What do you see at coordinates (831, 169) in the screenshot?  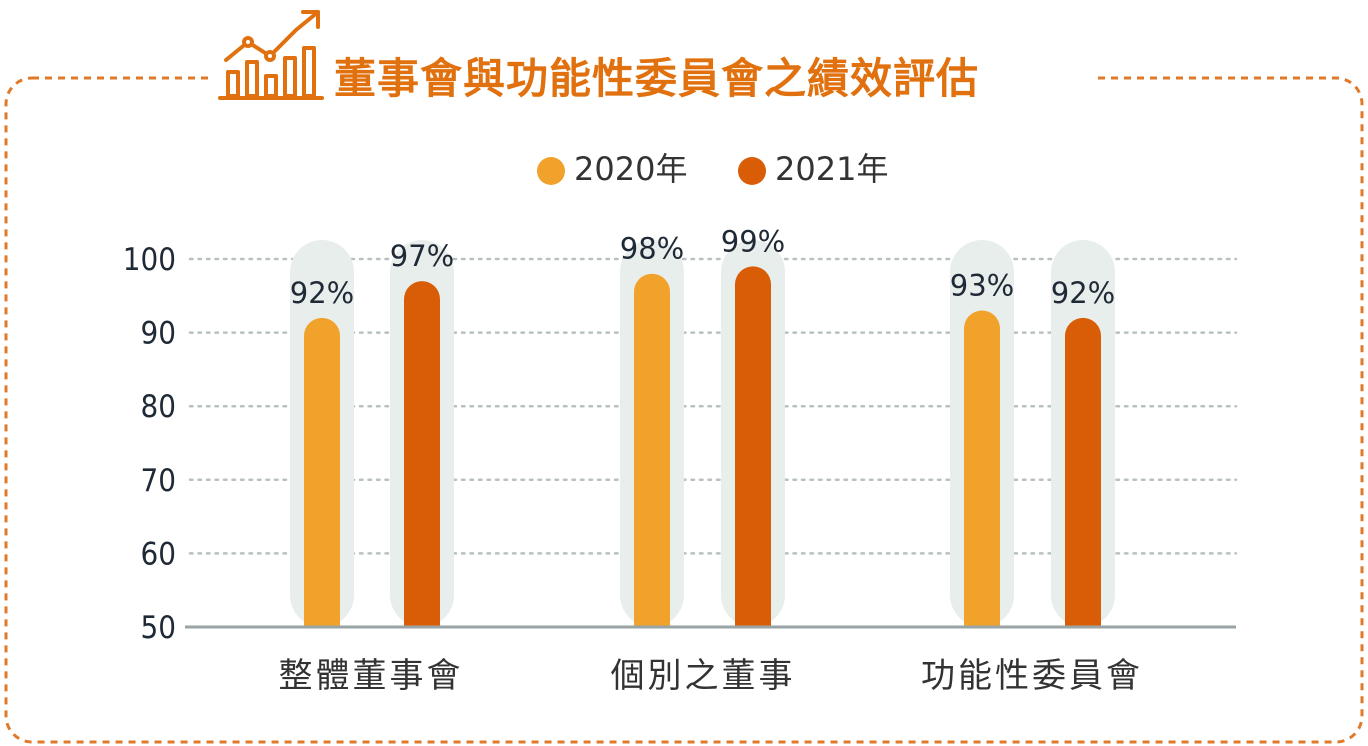 I see `legend-label-2021: 2021年` at bounding box center [831, 169].